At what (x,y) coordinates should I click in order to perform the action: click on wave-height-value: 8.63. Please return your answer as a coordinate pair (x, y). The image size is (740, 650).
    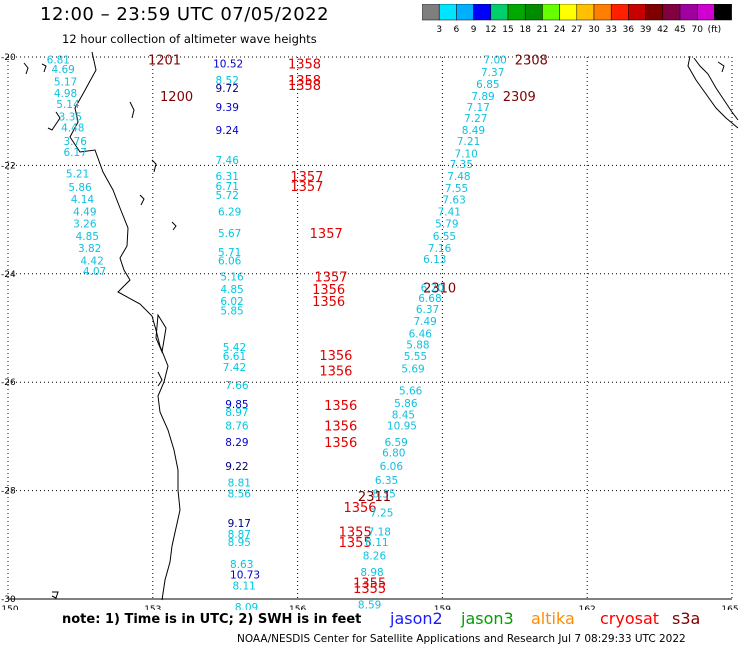
    Looking at the image, I should click on (241, 565).